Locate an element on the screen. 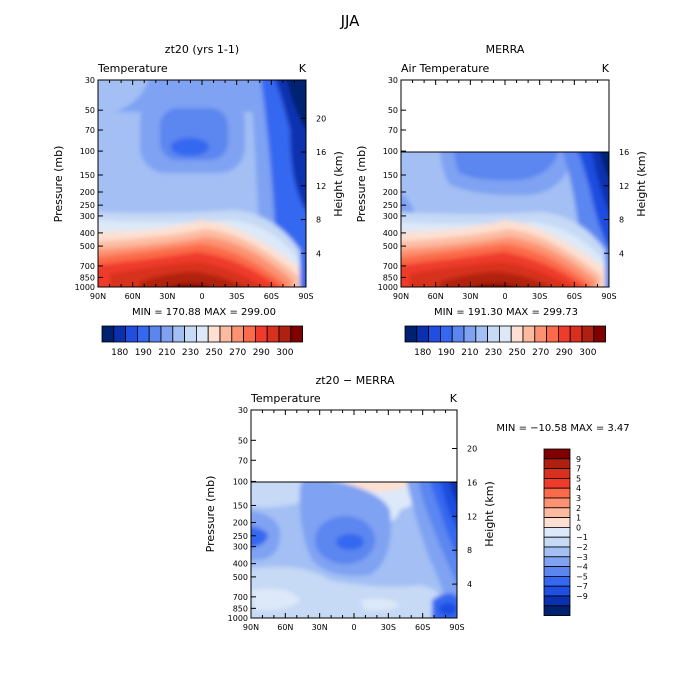 The height and width of the screenshot is (700, 700). panel-model-ylabel: Pressure (mb) is located at coordinates (58, 184).